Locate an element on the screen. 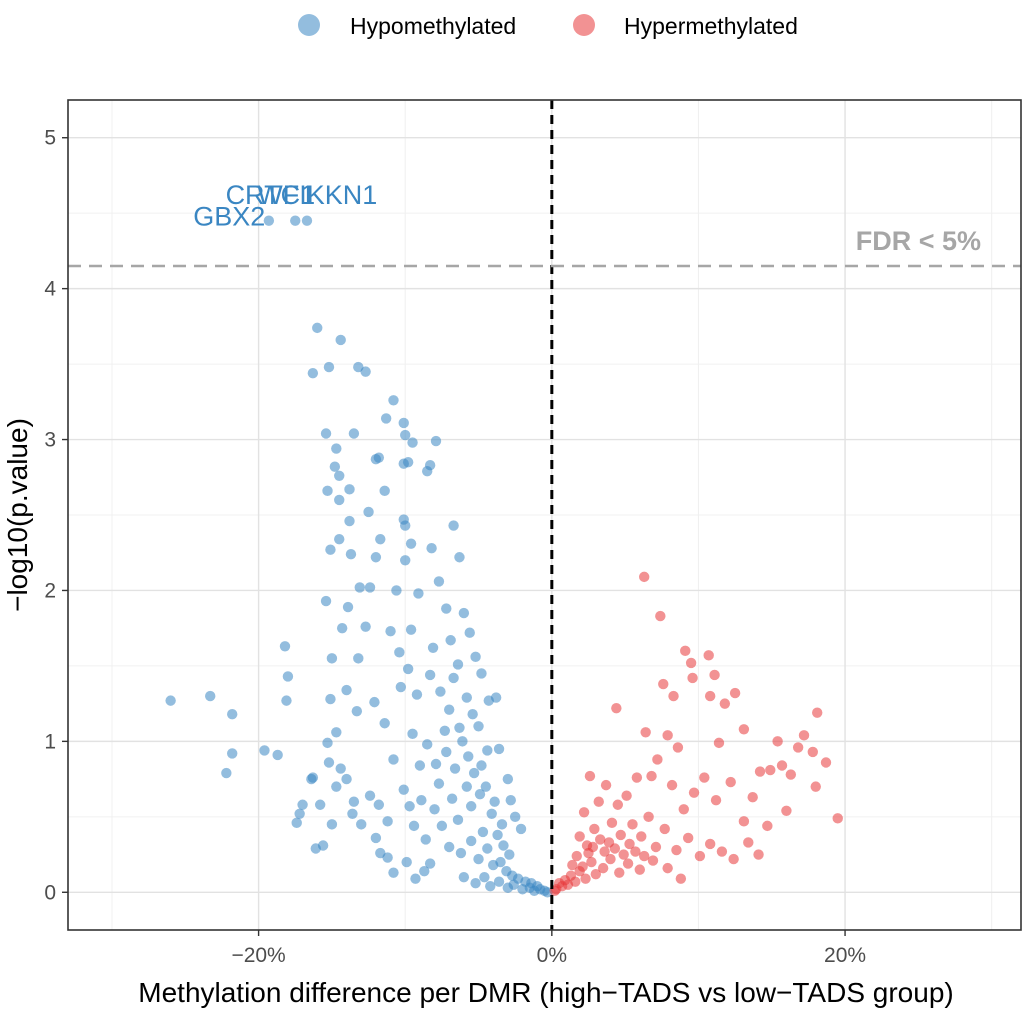 The height and width of the screenshot is (1009, 1024). x-tick-label: 0% is located at coordinates (552, 955).